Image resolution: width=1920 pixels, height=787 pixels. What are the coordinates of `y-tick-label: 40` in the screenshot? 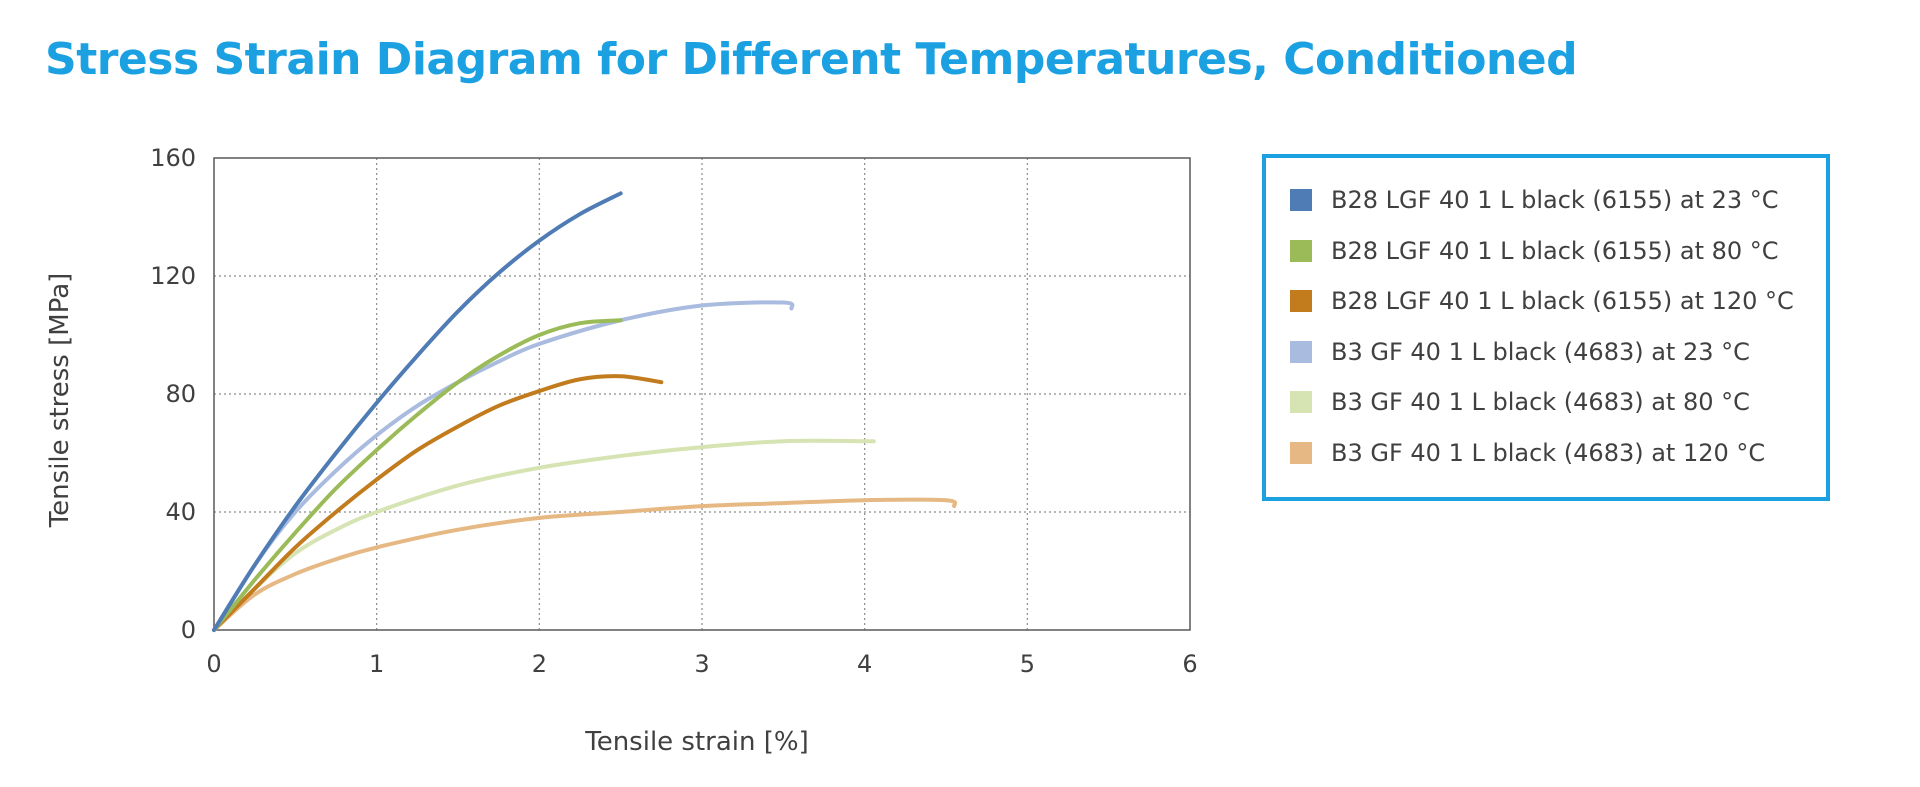 It's located at (180, 512).